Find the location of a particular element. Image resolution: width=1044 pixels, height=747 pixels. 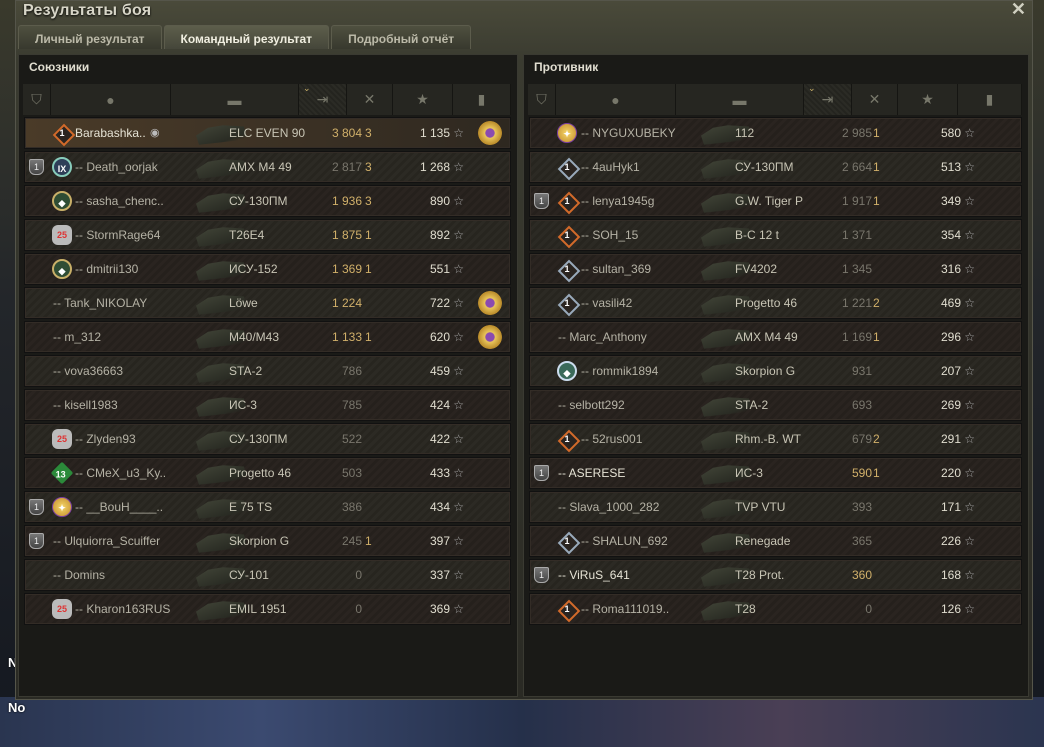

tab-team-result: Командный результат is located at coordinates (246, 37).